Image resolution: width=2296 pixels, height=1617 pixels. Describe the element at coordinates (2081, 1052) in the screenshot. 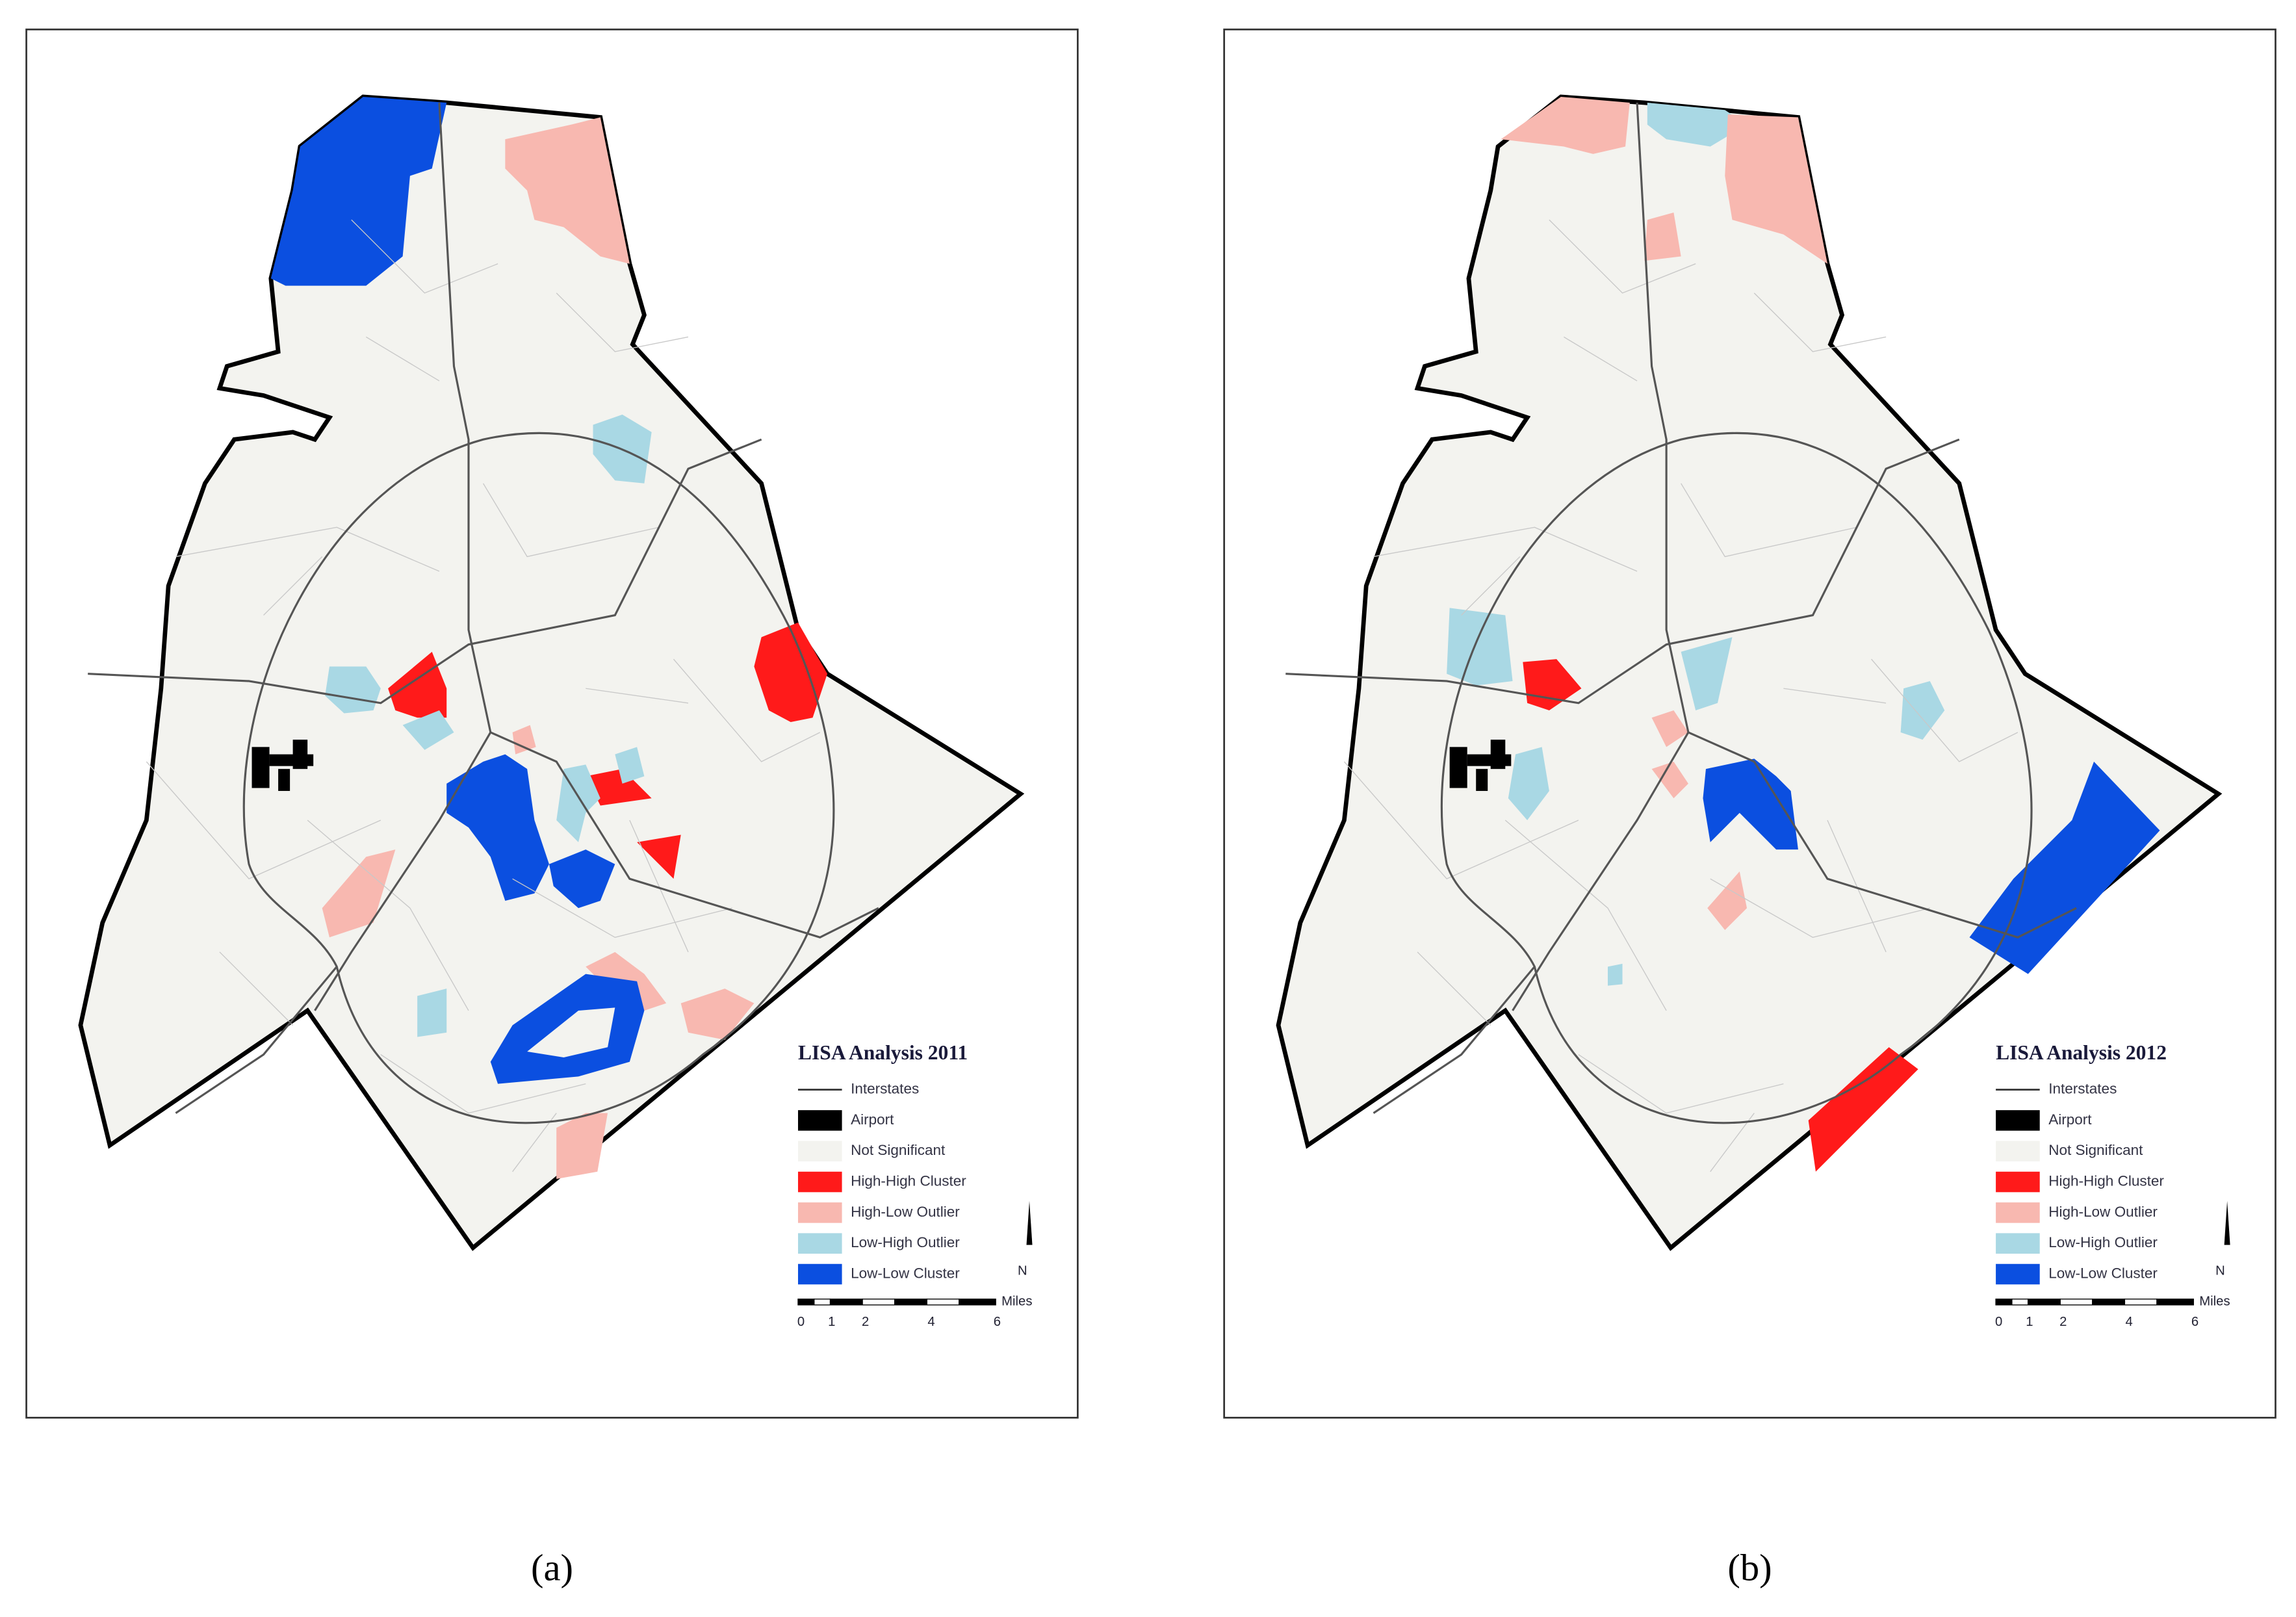

I see `legend-title: LISA Analysis 2012` at that location.